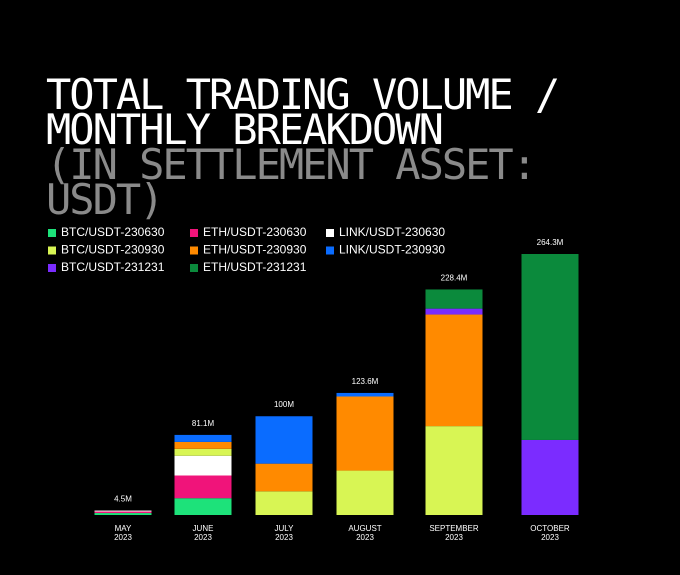 The height and width of the screenshot is (575, 680). I want to click on legend-label: LINK/USDT-230630, so click(392, 232).